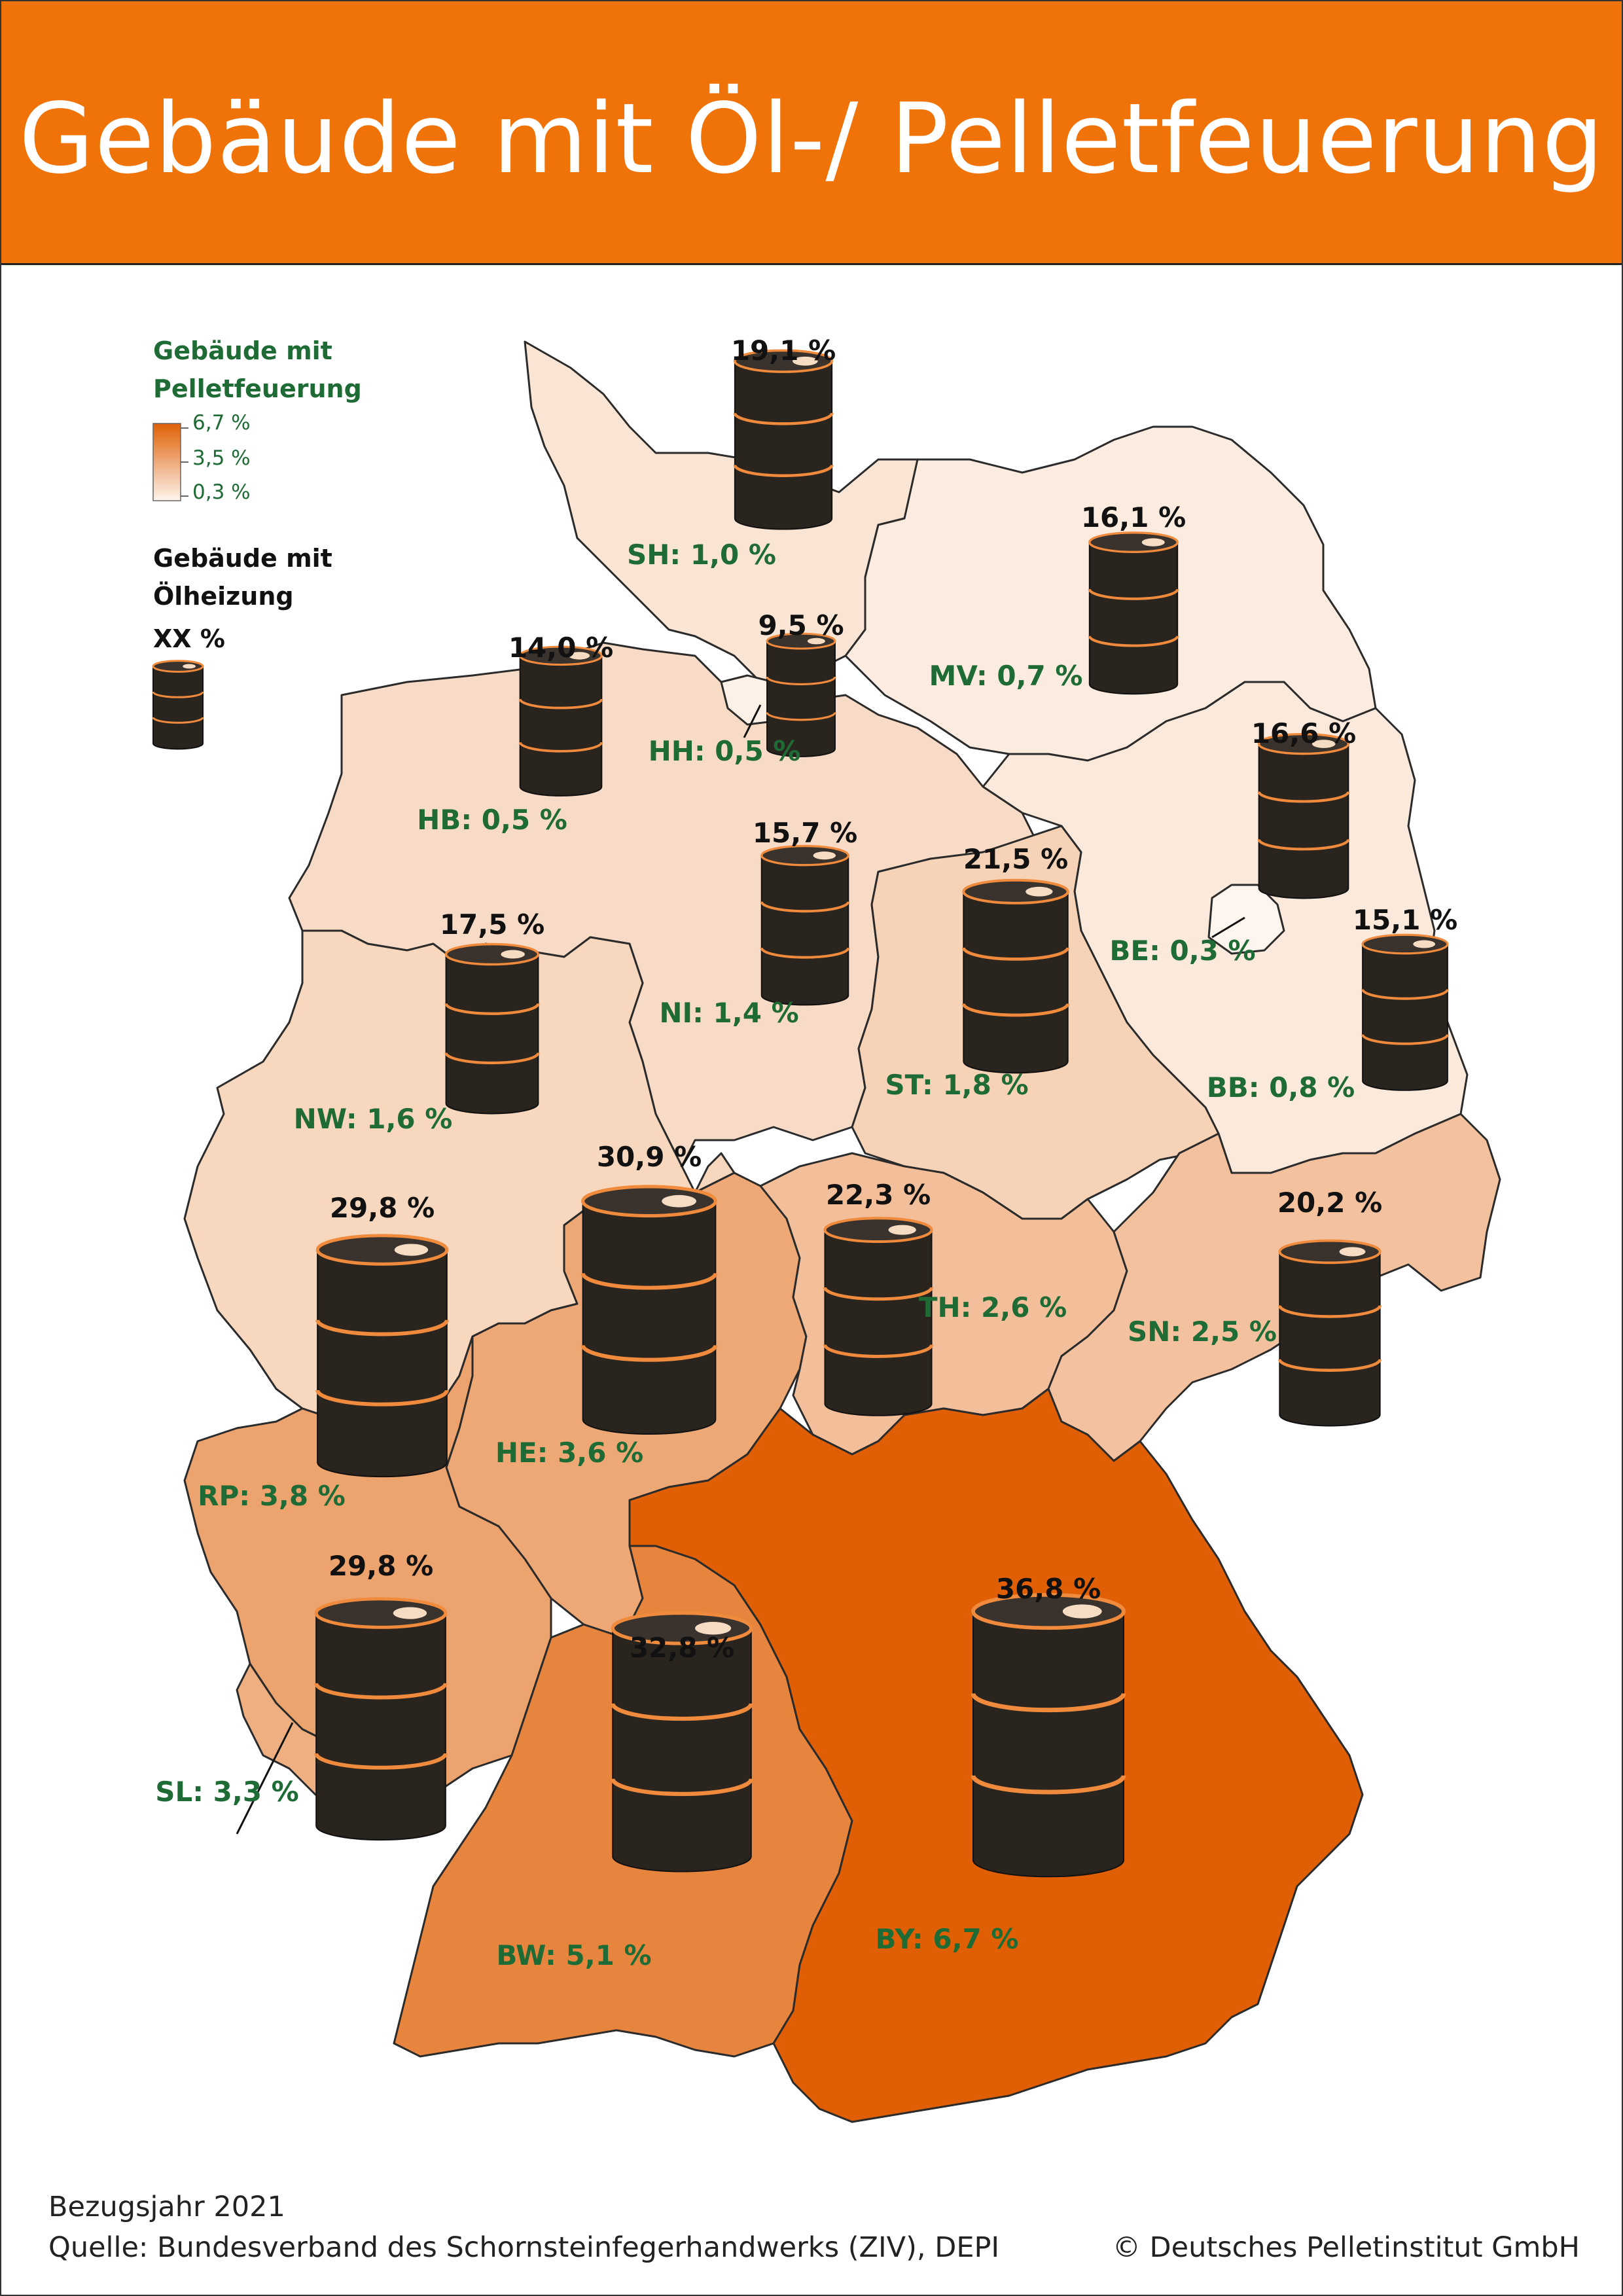 Image resolution: width=1623 pixels, height=2296 pixels. What do you see at coordinates (1246, 919) in the screenshot?
I see `state-region-BE` at bounding box center [1246, 919].